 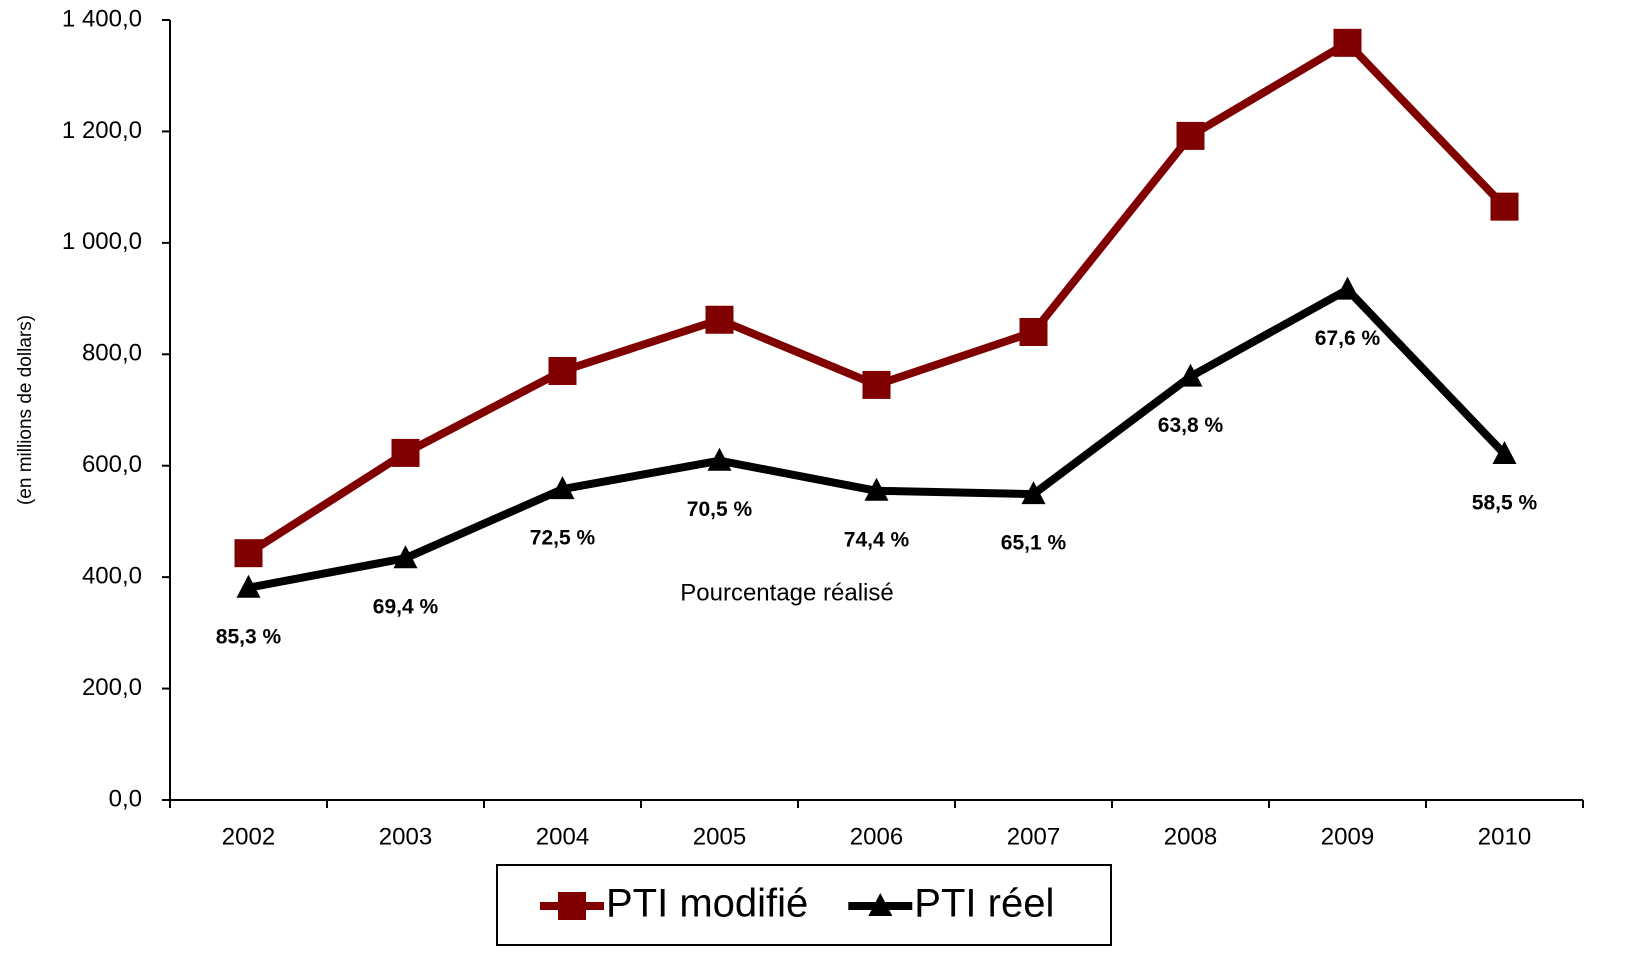 I want to click on y-tick-label: 1 200,0, so click(x=102, y=130).